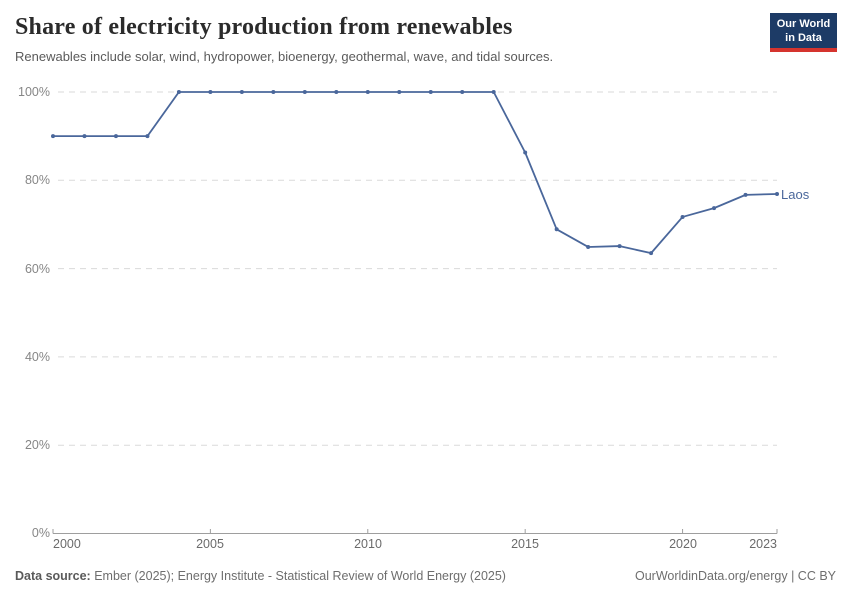 The width and height of the screenshot is (850, 600). What do you see at coordinates (67, 544) in the screenshot?
I see `x-tick-label-2000: 2000` at bounding box center [67, 544].